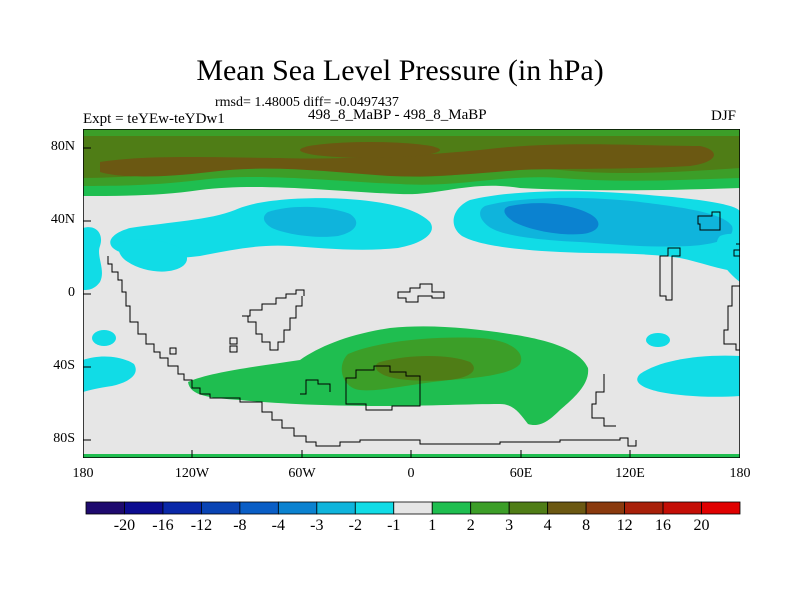 The height and width of the screenshot is (600, 800). Describe the element at coordinates (709, 221) in the screenshot. I see `coastline-northeast` at that location.